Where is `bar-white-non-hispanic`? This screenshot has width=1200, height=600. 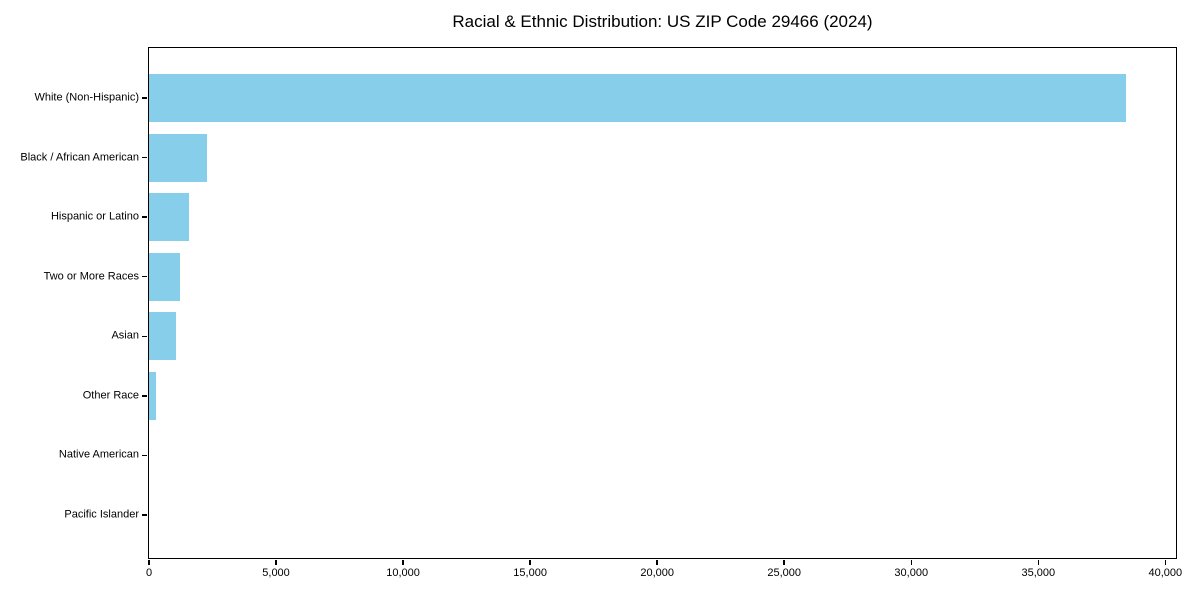
bar-white-non-hispanic is located at coordinates (637, 98).